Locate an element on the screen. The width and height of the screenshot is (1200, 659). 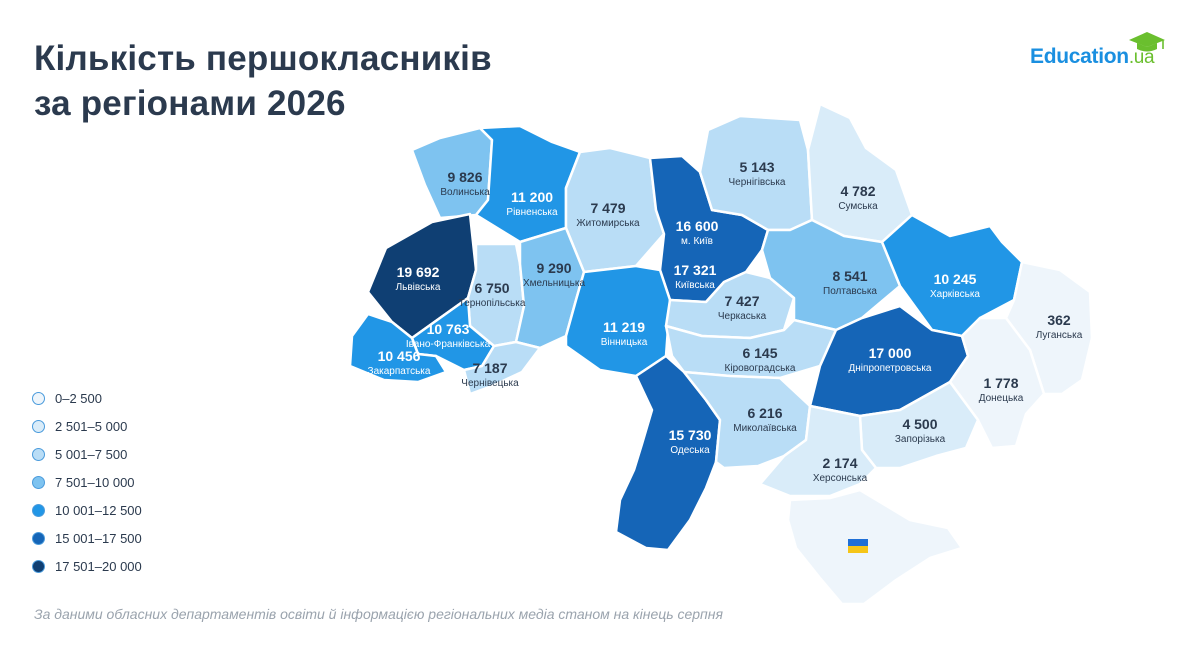
region-value-ivano-frankivska: 10 763 is located at coordinates (448, 329).